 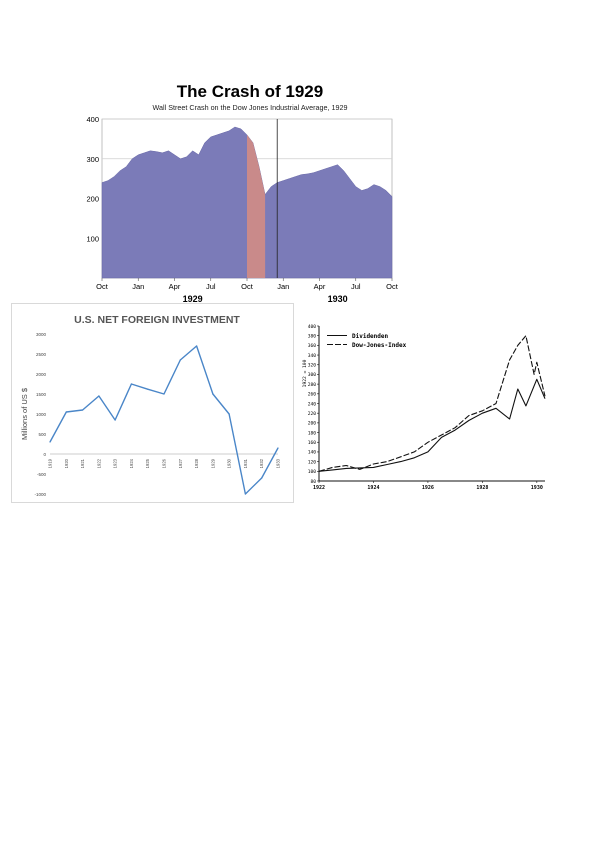 What do you see at coordinates (278, 463) in the screenshot?
I see `x-tick-label: 1933` at bounding box center [278, 463].